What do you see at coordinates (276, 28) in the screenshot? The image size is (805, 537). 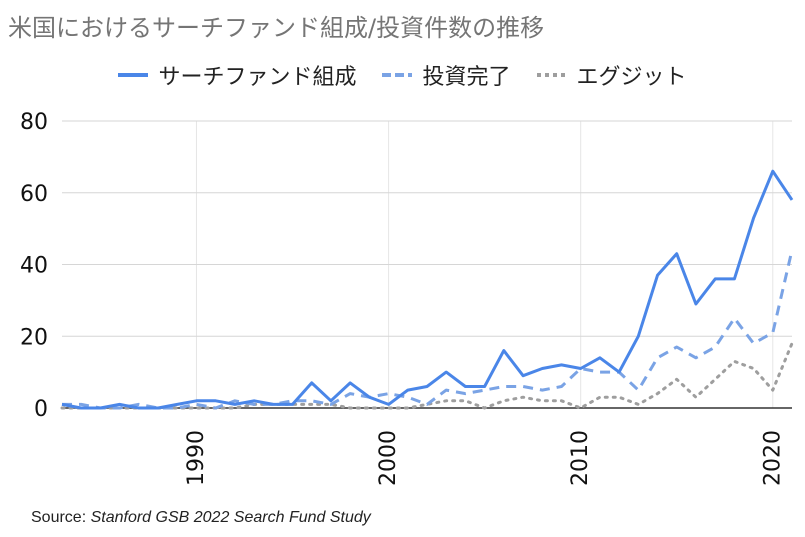 I see `chart-title: 米国におけるサーチファンド組成/投資件数の推移` at bounding box center [276, 28].